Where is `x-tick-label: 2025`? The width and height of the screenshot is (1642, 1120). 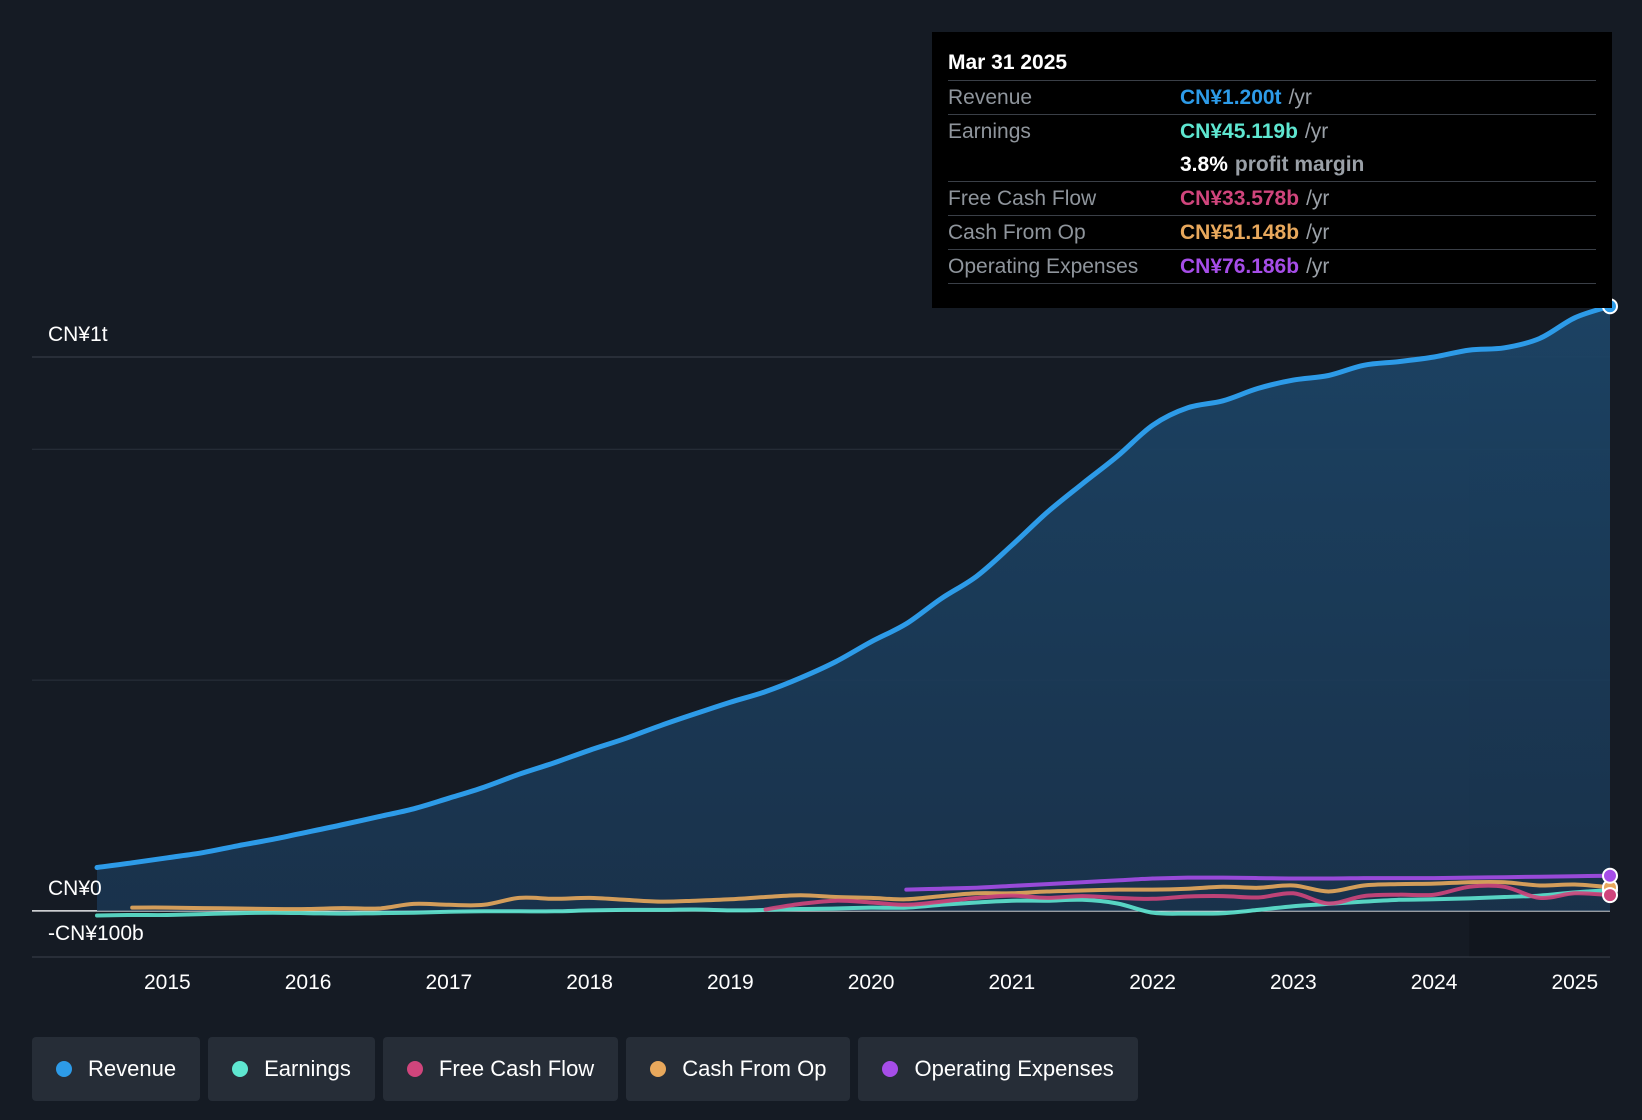
x-tick-label: 2025 is located at coordinates (1574, 982).